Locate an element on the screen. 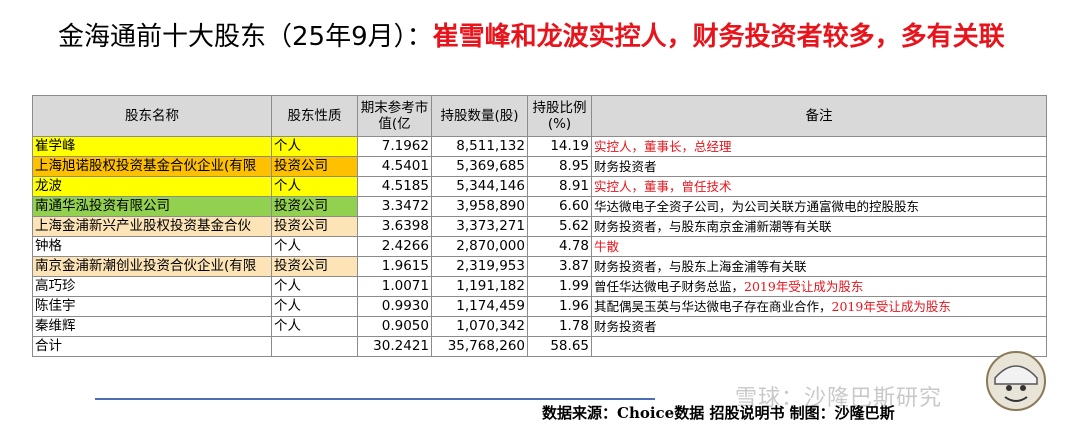 The image size is (1080, 435). cell-percent: 5.62 is located at coordinates (559, 226).